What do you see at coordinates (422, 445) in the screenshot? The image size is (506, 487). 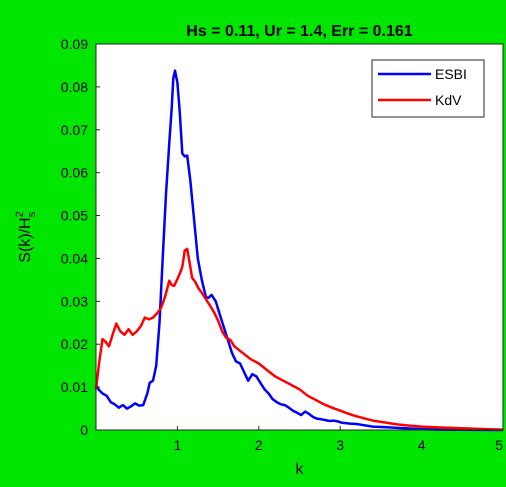 I see `x-tick-label: 4` at bounding box center [422, 445].